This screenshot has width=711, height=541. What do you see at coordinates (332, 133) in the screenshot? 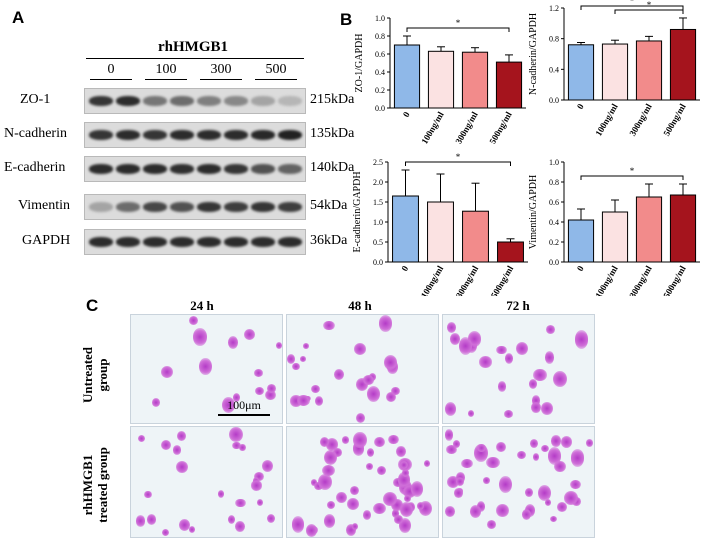
I see `kda-label: 135kDa` at bounding box center [332, 133].